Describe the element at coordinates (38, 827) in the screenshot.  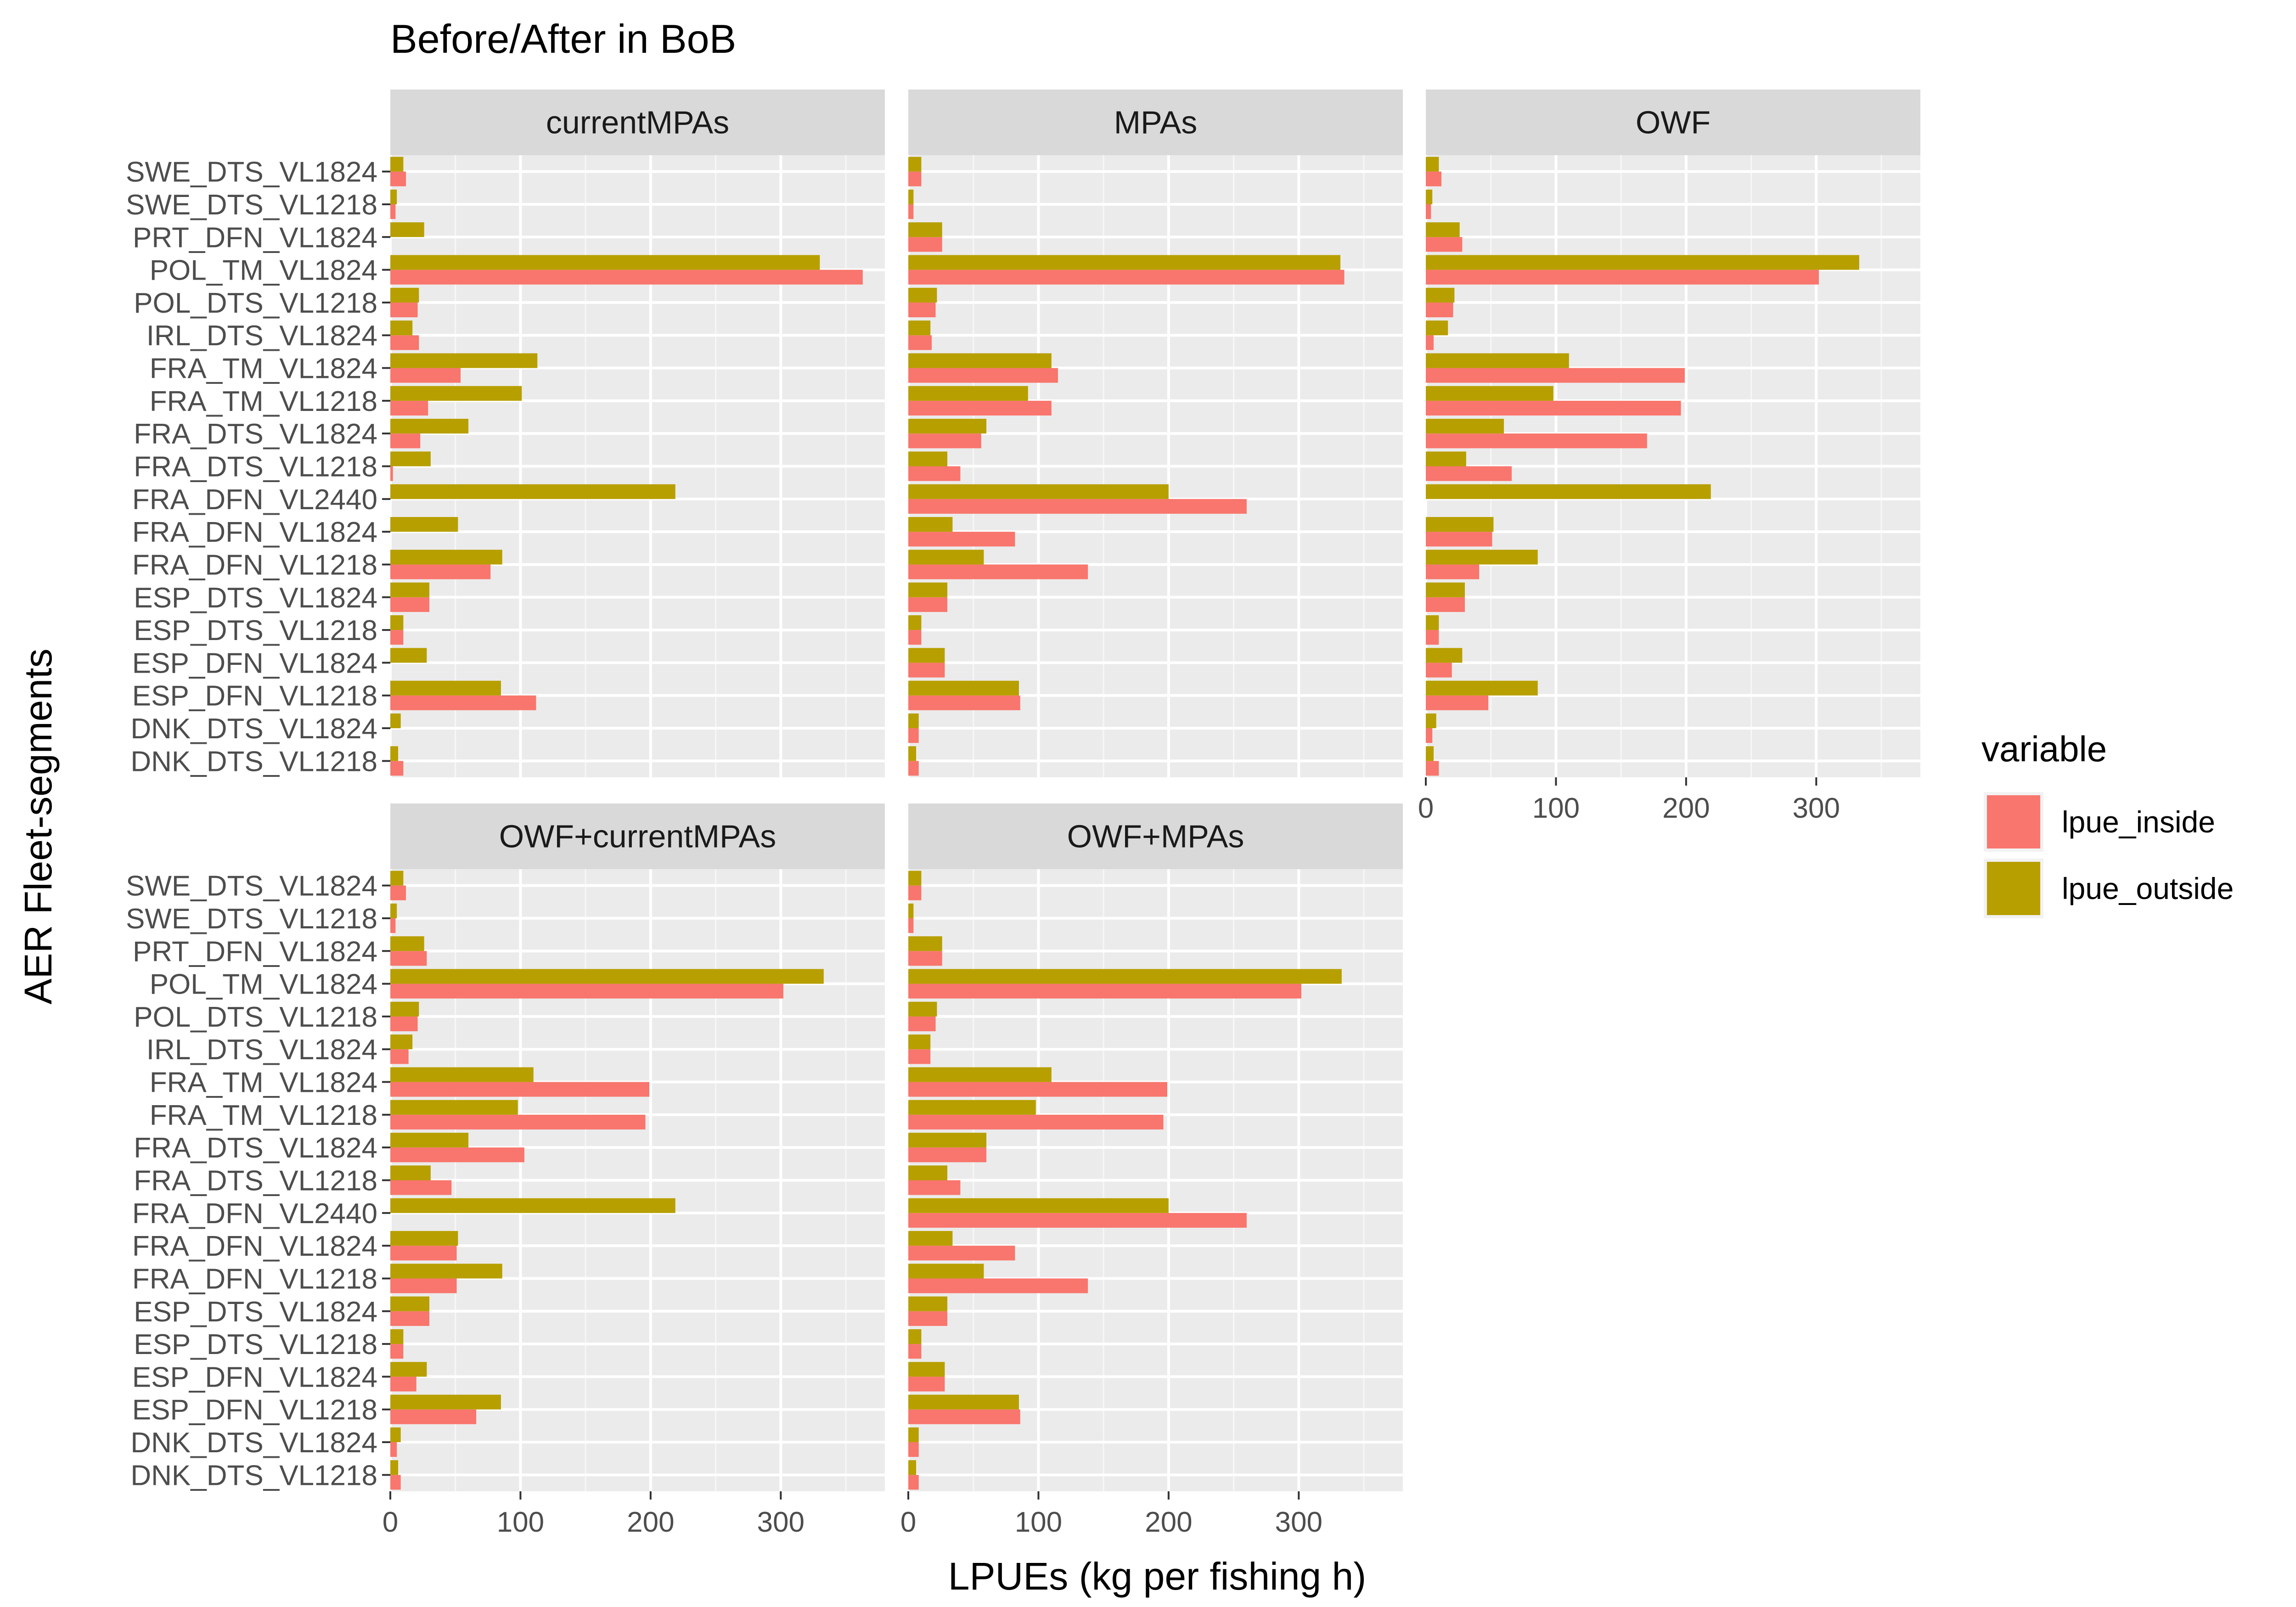
I see `y-axis-label: AER Fleet-segments` at that location.